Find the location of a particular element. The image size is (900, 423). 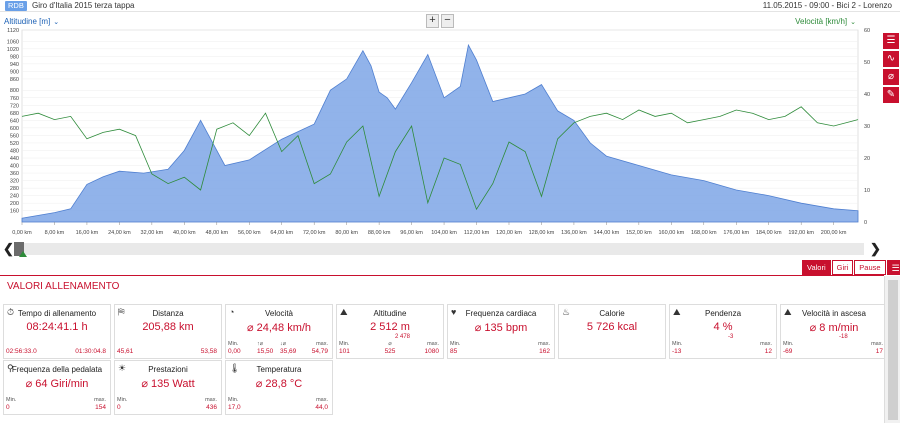

zoom-out-button: − is located at coordinates (447, 21).